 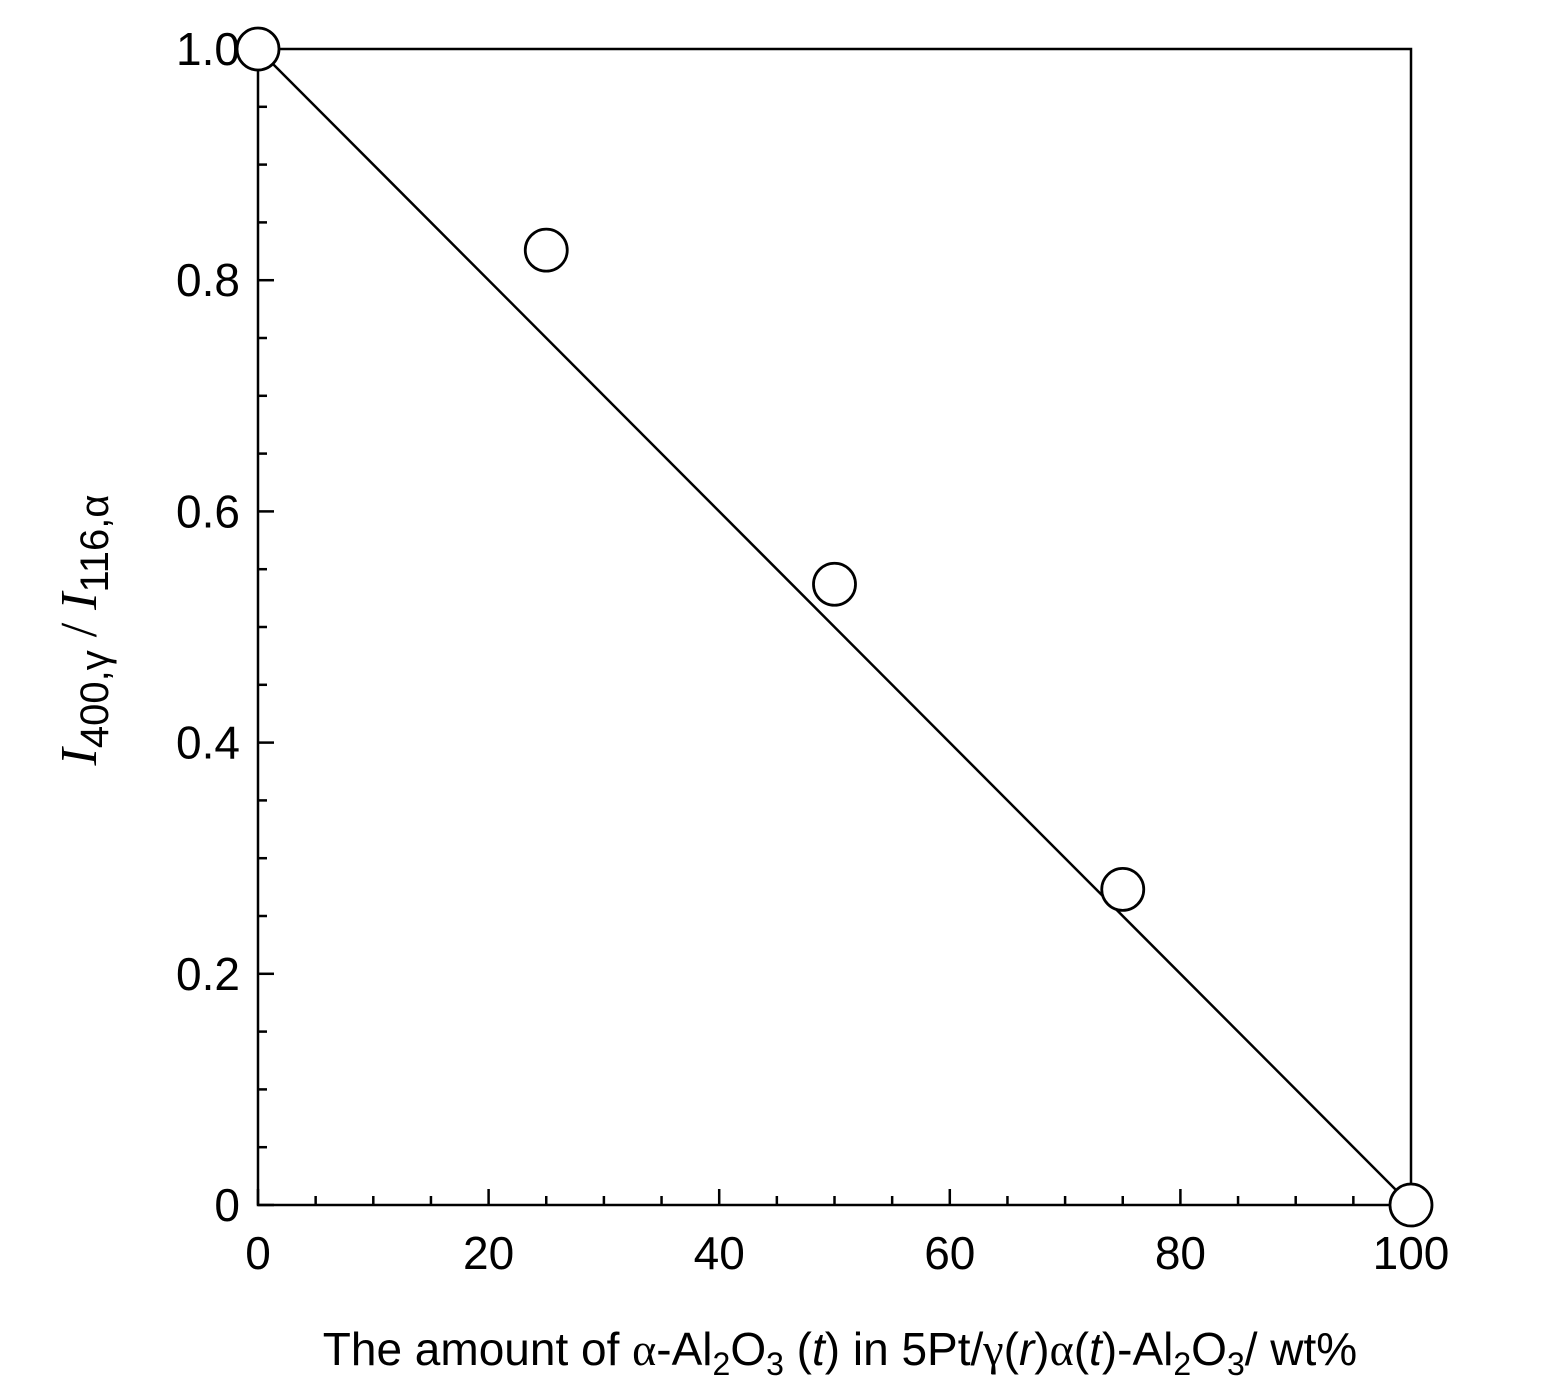 I want to click on x-tick-label: 80, so click(x=1180, y=1253).